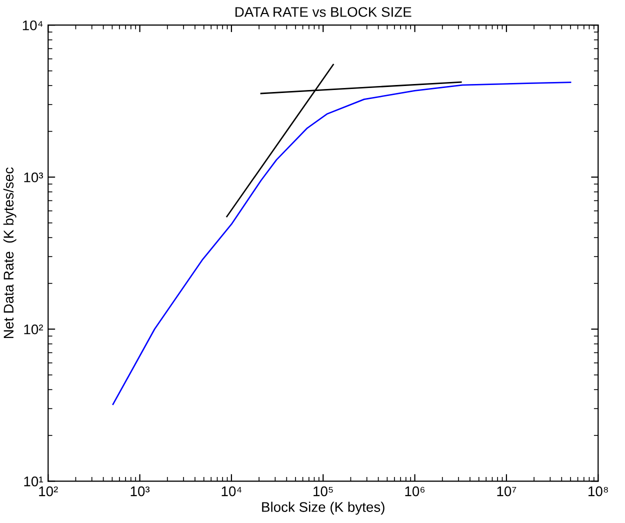 This screenshot has width=625, height=523. Describe the element at coordinates (323, 508) in the screenshot. I see `x-axis-title: Block Size (K bytes)` at that location.